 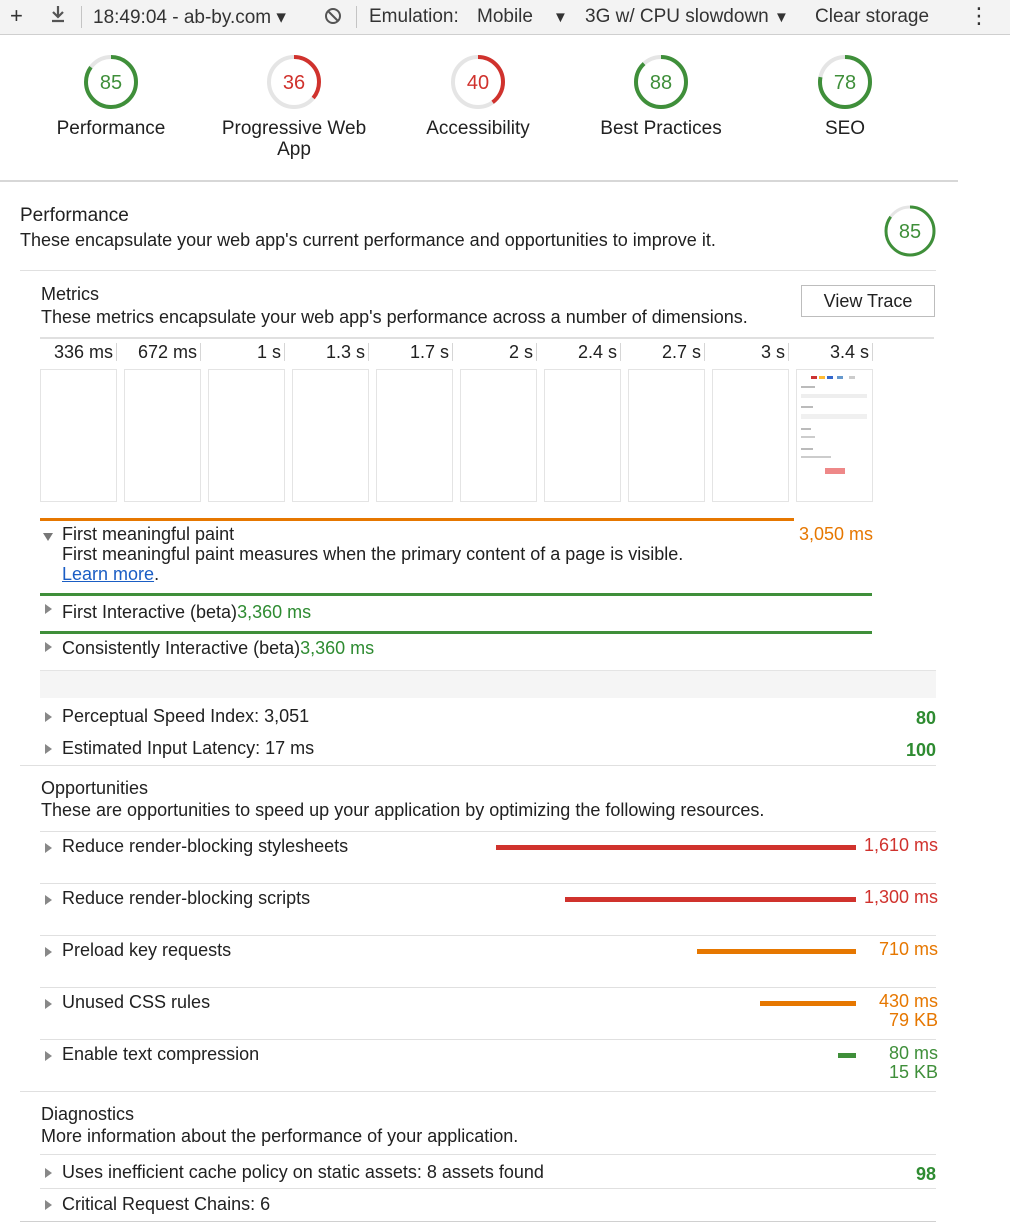 I want to click on opportunity-label: Enable text compression, so click(x=161, y=1054).